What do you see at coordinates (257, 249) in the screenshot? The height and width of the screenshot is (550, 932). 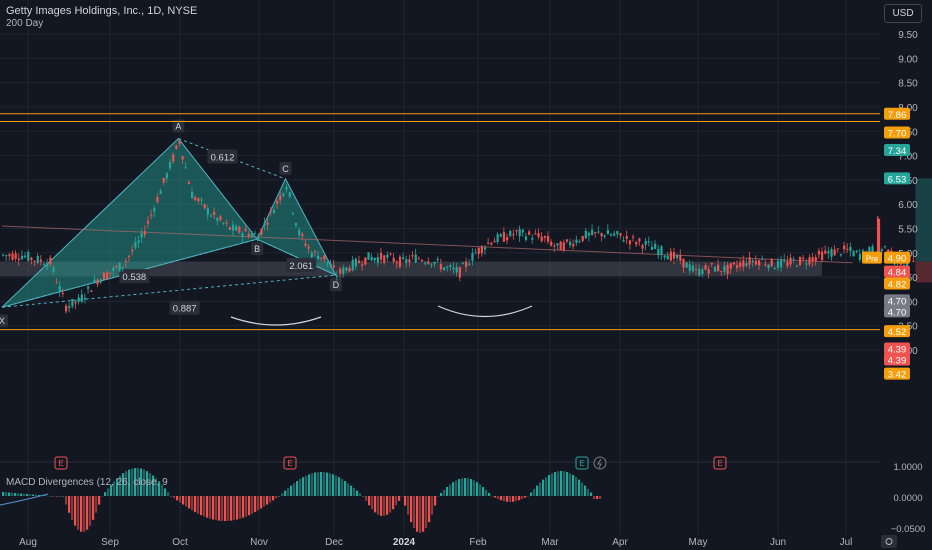 I see `pattern-point-label: B` at bounding box center [257, 249].